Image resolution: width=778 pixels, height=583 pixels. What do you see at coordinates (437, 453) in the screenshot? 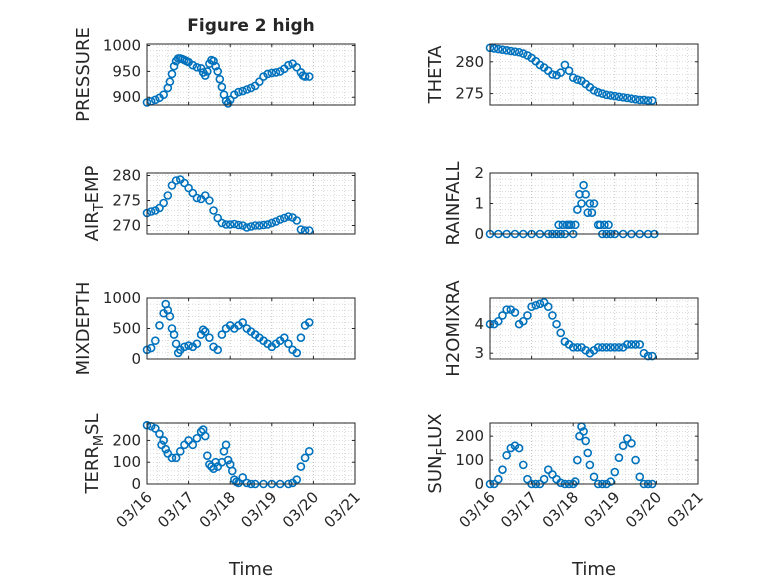
I see `ylabel-sun-flux: SUNFLUX` at bounding box center [437, 453].